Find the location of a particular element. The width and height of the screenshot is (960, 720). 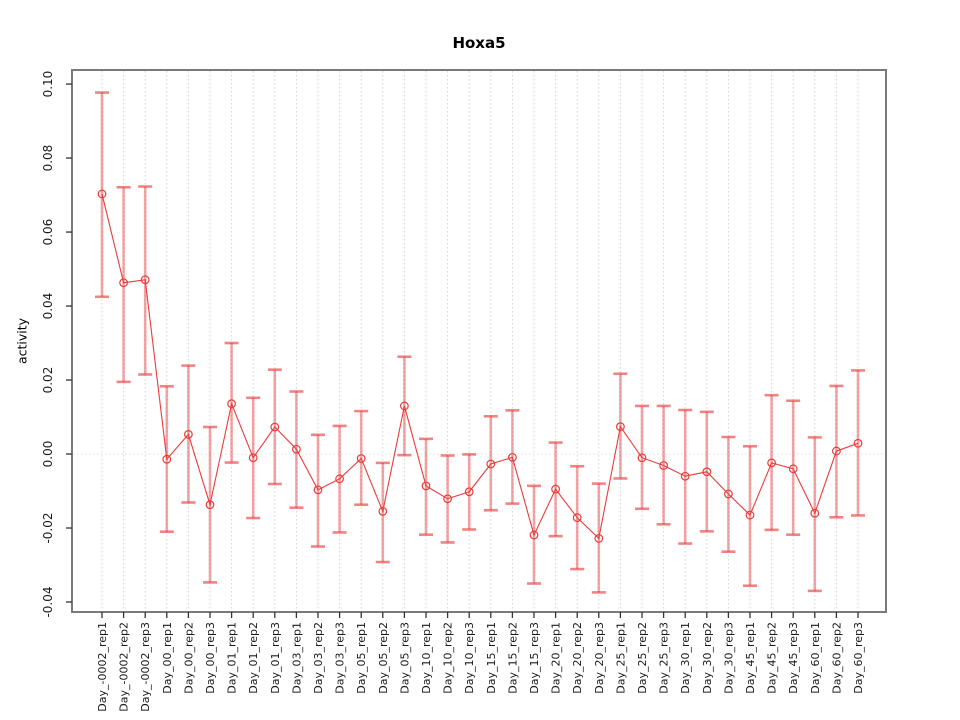

x-tick-label: Day_03_rep1 is located at coordinates (296, 658).